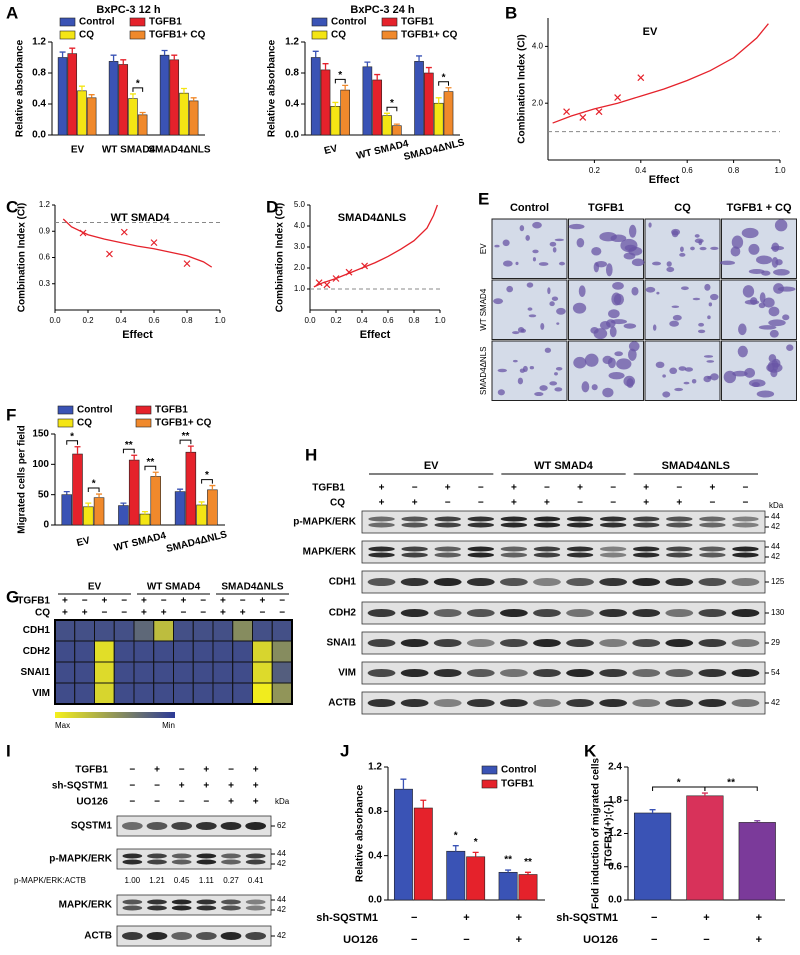 The width and height of the screenshot is (800, 955). I want to click on y-tick-label: 2.0, so click(538, 102).